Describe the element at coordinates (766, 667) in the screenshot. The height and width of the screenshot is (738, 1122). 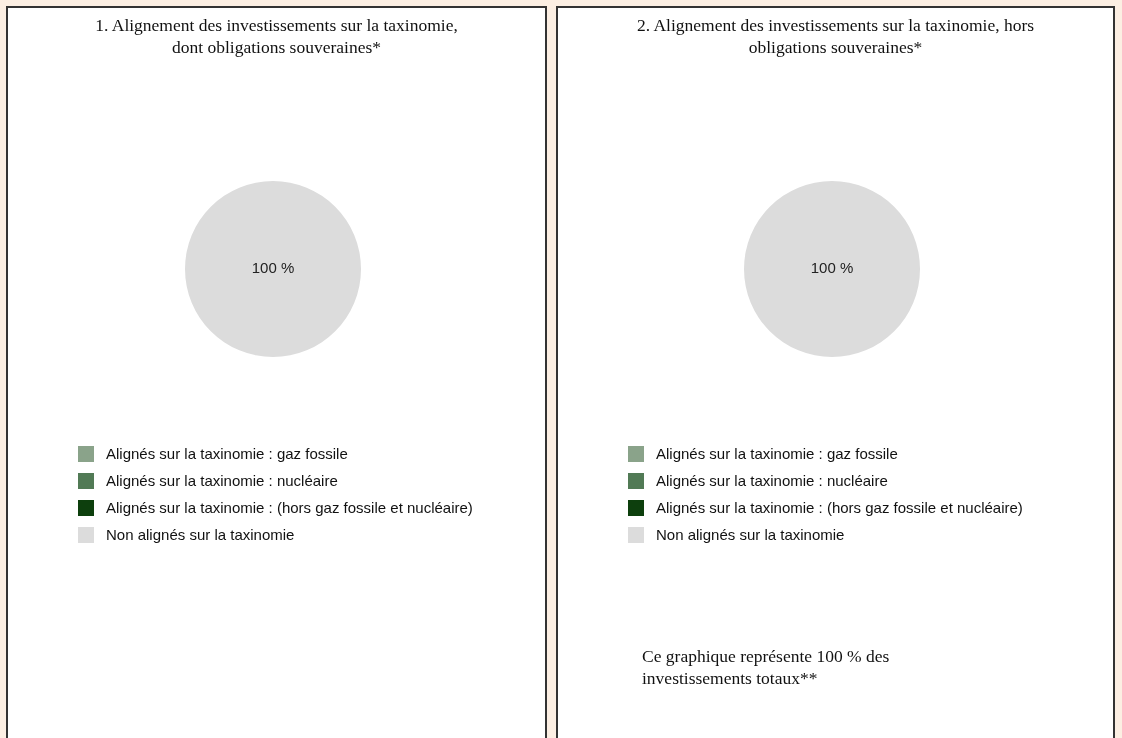
I see `text: Ce graphique représente 100 % des investissements totaux**` at that location.